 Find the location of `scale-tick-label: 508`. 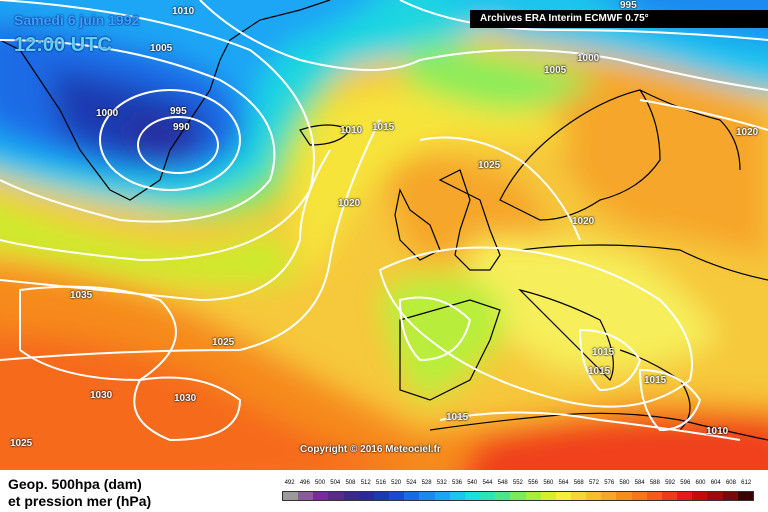

scale-tick-label: 508 is located at coordinates (350, 483).